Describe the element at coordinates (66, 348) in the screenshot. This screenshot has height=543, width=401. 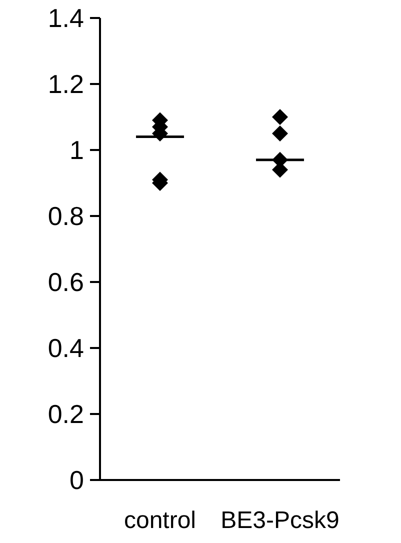
I see `y-tick-label: 0.4` at that location.